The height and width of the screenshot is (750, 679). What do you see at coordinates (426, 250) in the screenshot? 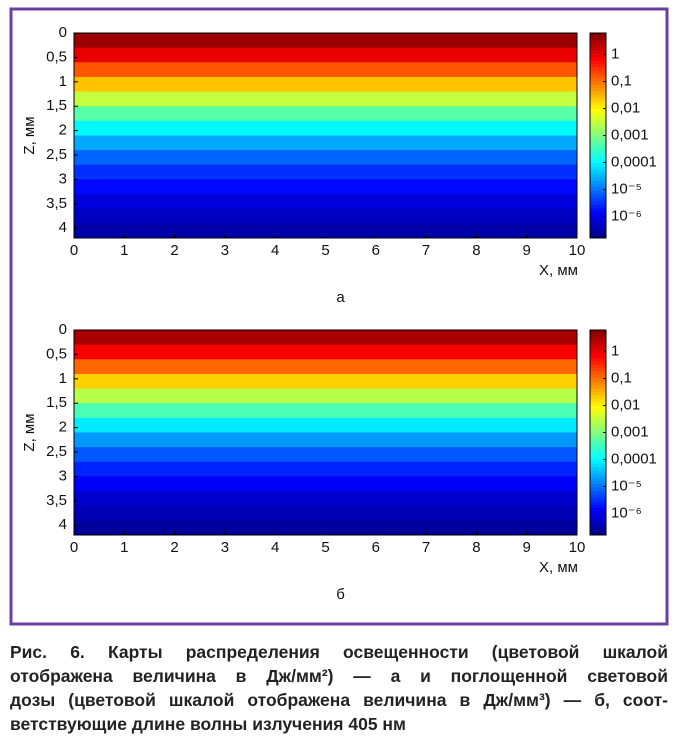
I see `x-tick-label: 7` at bounding box center [426, 250].